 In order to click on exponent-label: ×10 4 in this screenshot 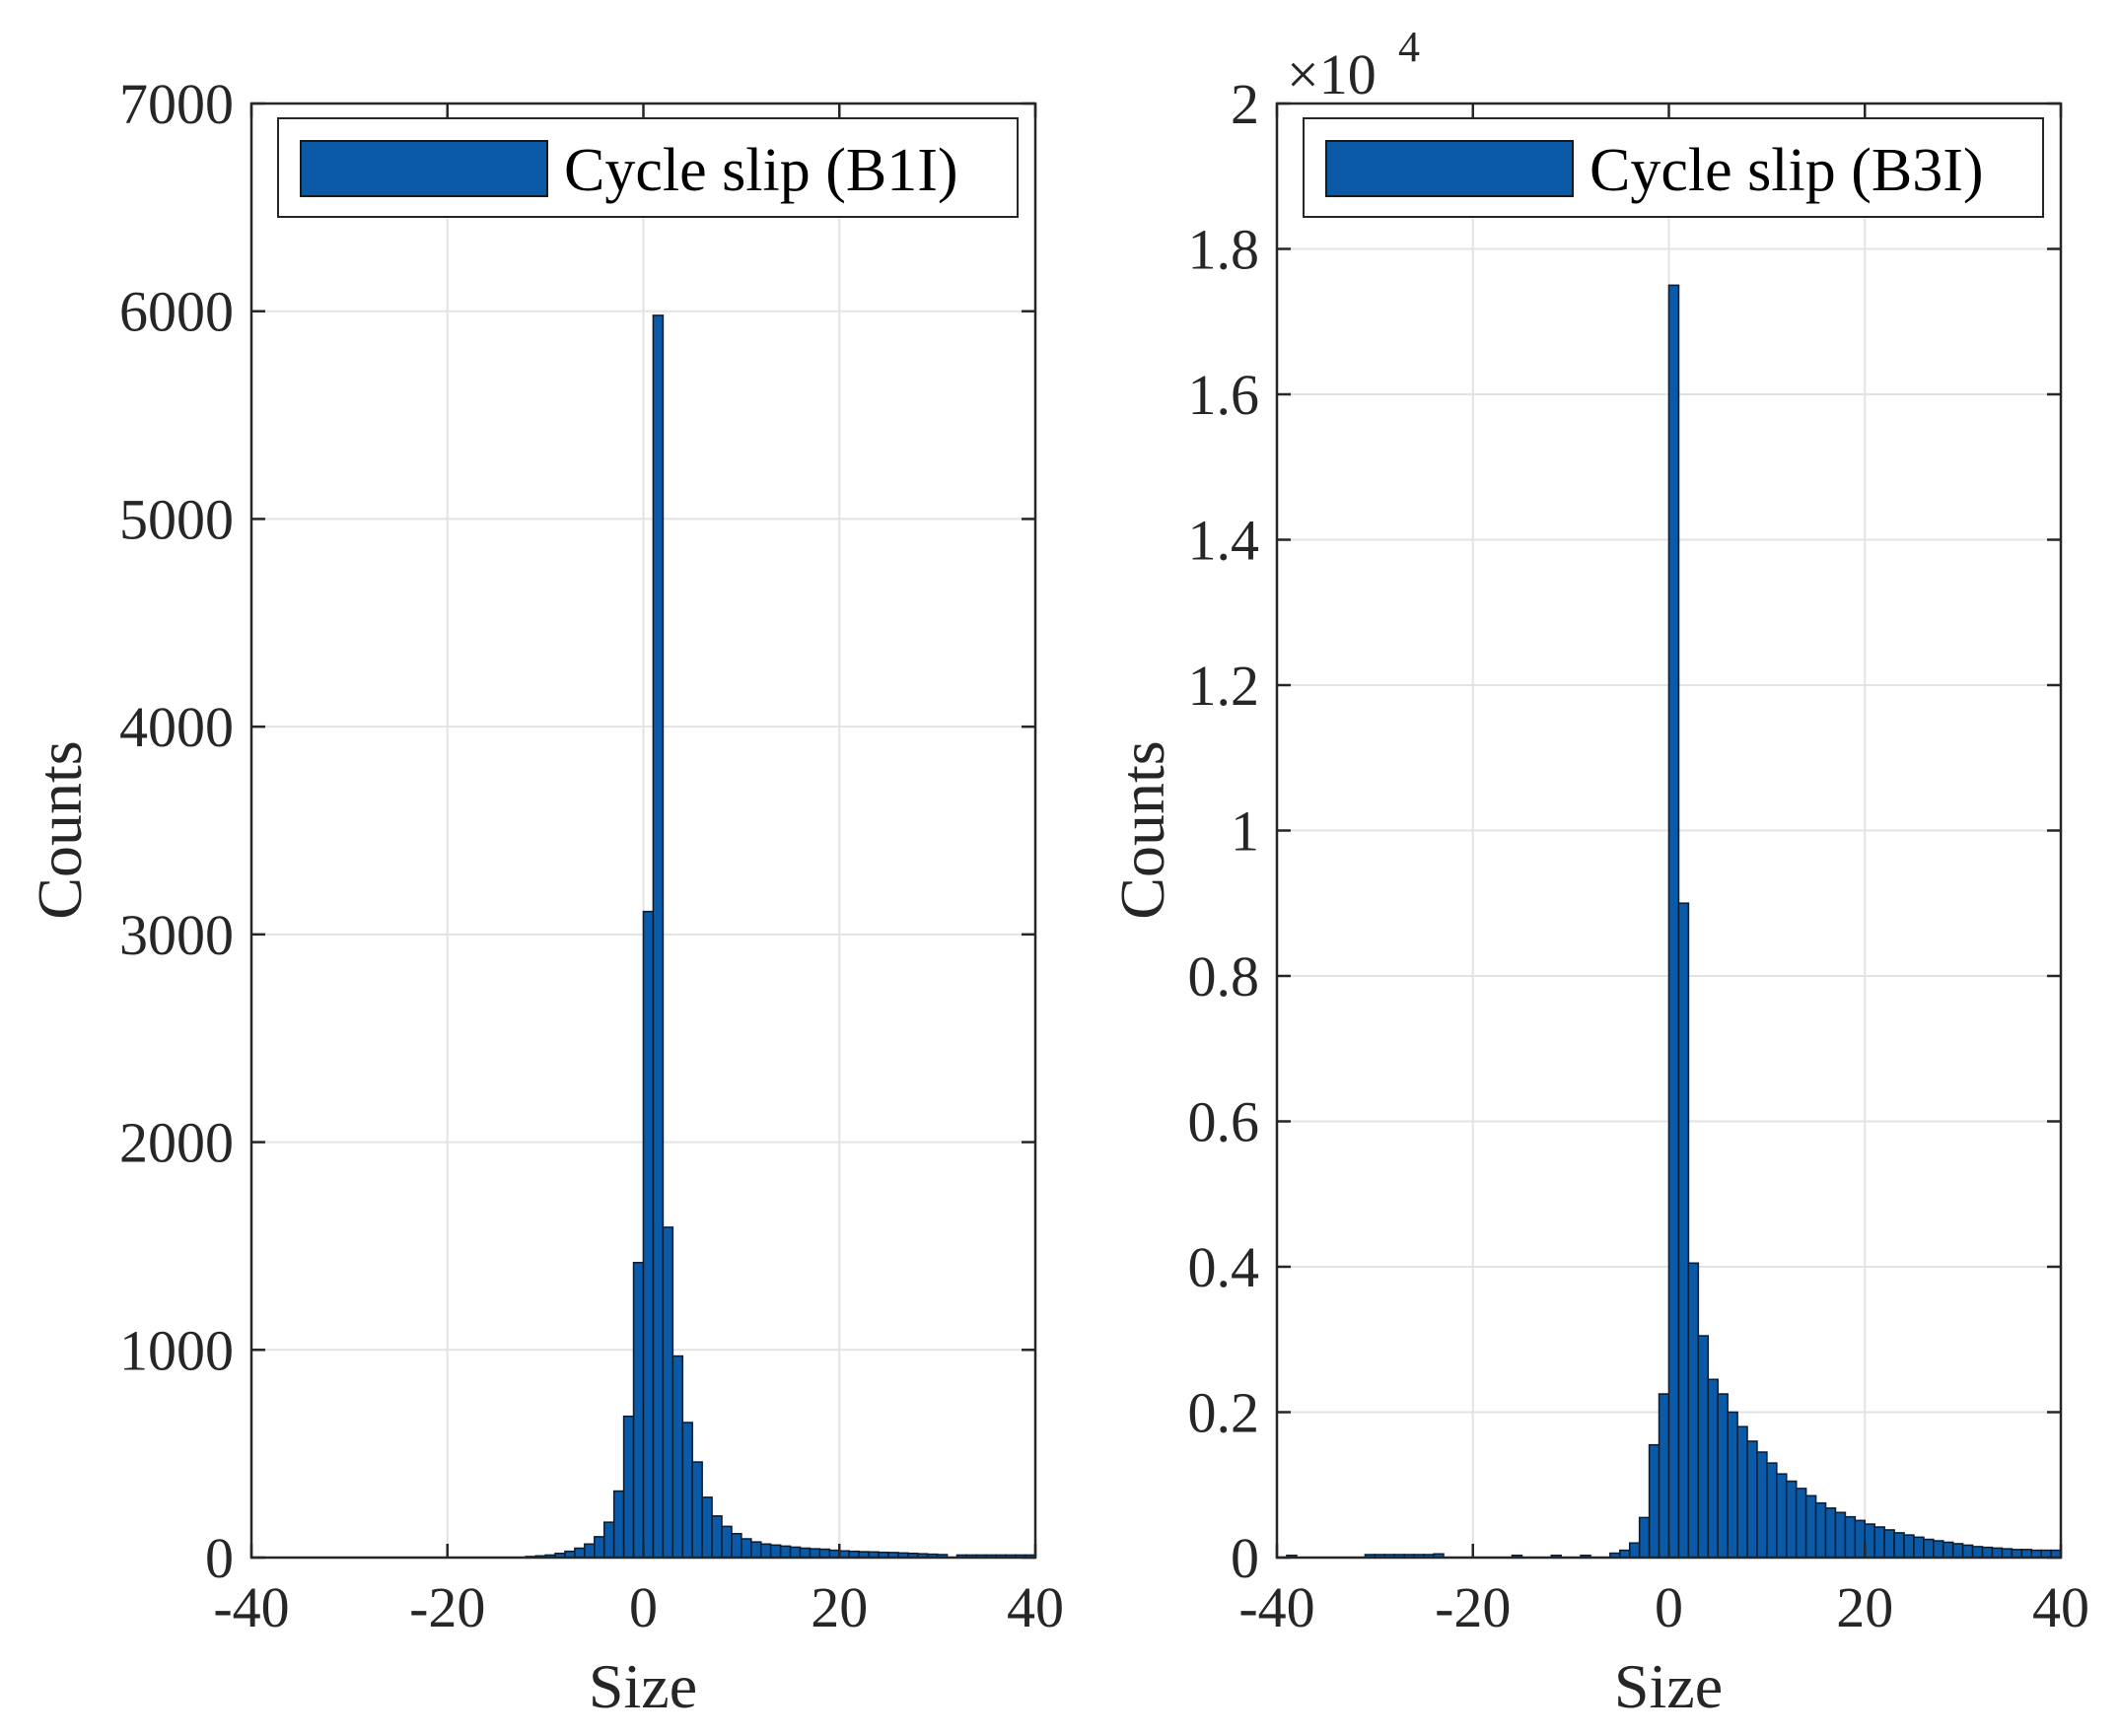, I will do `click(1353, 64)`.